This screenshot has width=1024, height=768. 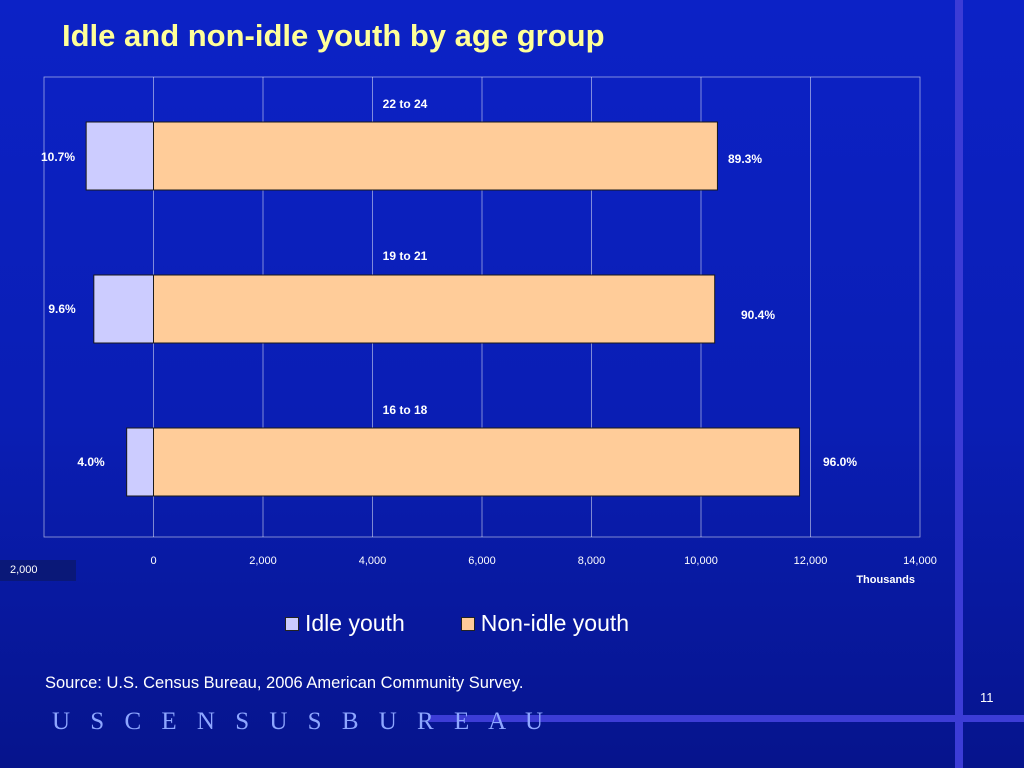 I want to click on census-bureau-logo: U S C E N S U S B U R E A U, so click(x=301, y=721).